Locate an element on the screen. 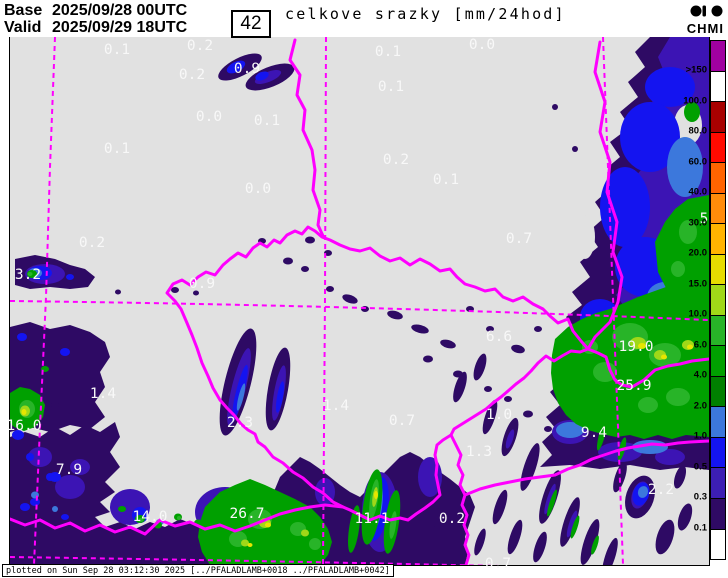 This screenshot has height=578, width=728. border-sk-south is located at coordinates (460, 499).